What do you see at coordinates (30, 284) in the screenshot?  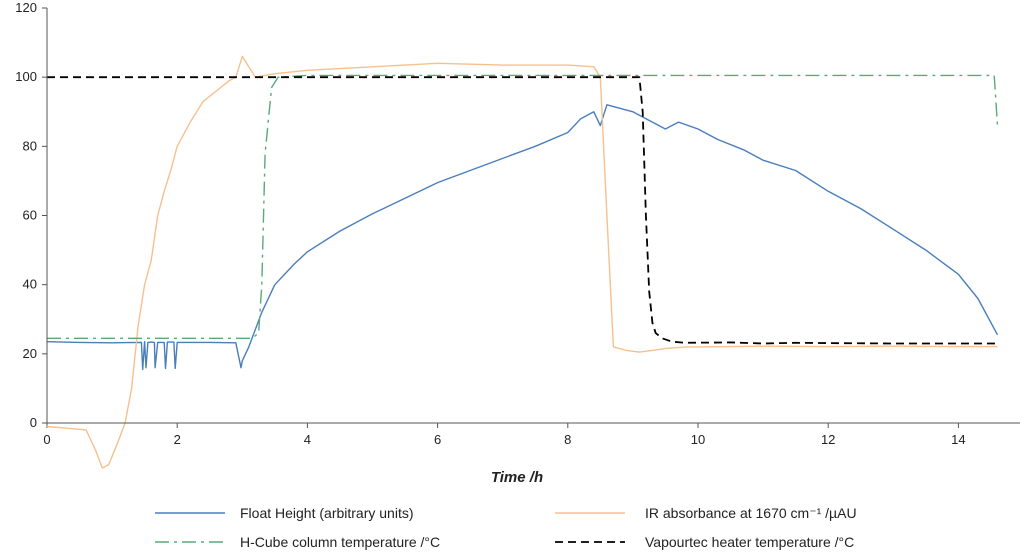 I see `y-tick-label: 40` at bounding box center [30, 284].